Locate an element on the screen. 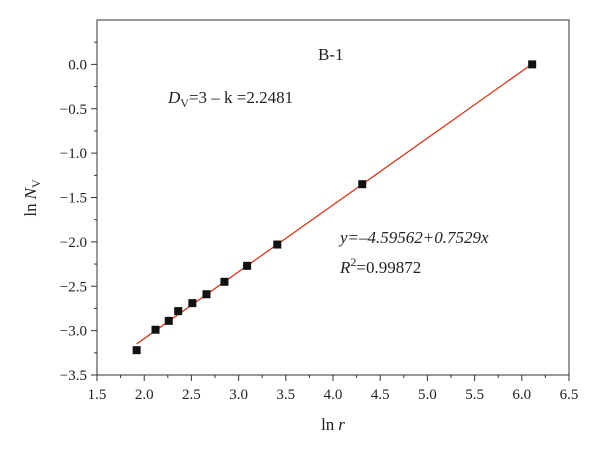  y-tick-label: −1.0 is located at coordinates (73, 154).